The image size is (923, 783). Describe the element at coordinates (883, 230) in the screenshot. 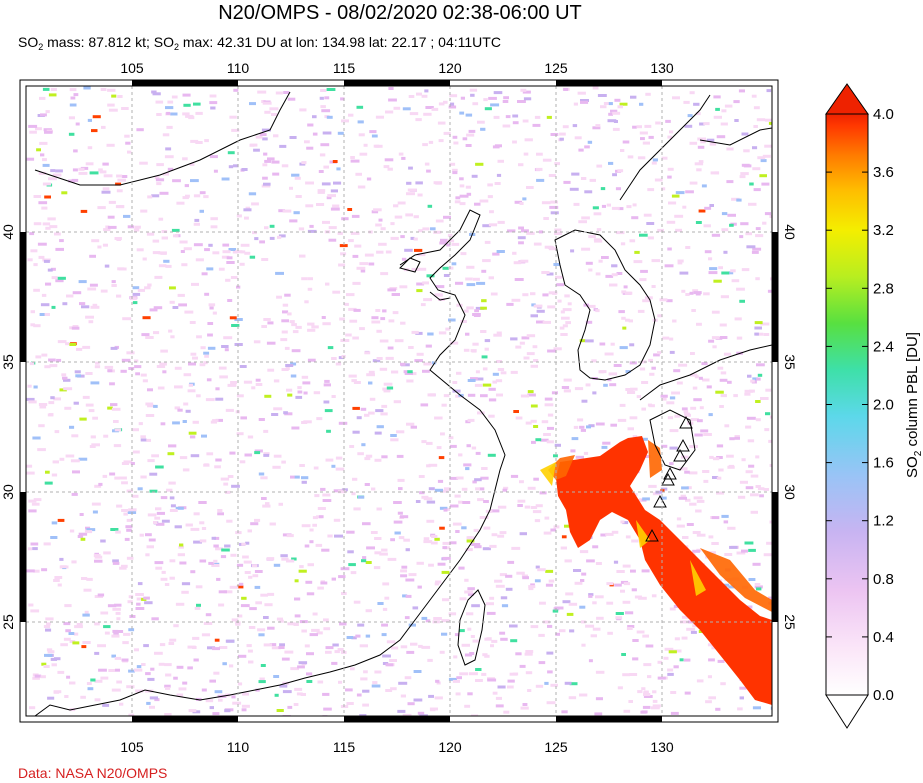

I see `colorbar-tick-label: 3.2` at that location.